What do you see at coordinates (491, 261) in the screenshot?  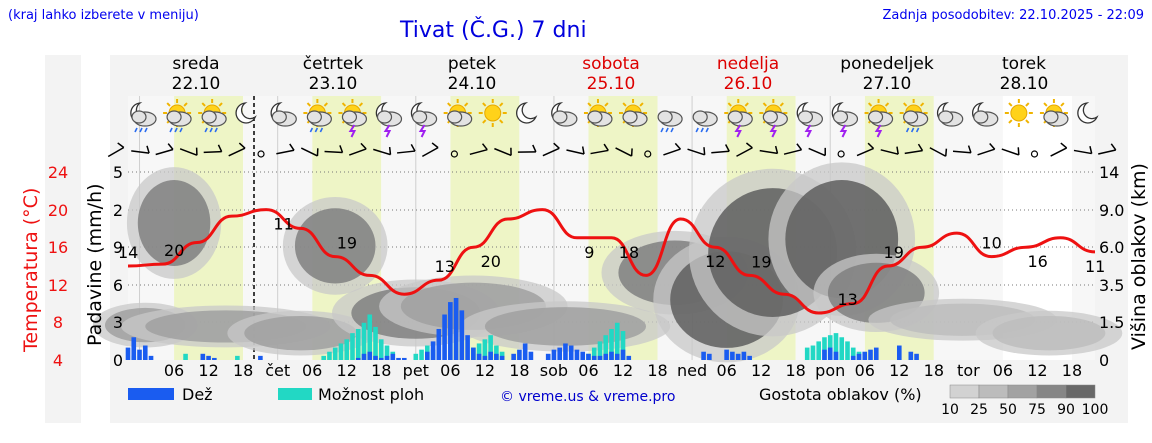 I see `temp-data-label: 20` at bounding box center [491, 261].